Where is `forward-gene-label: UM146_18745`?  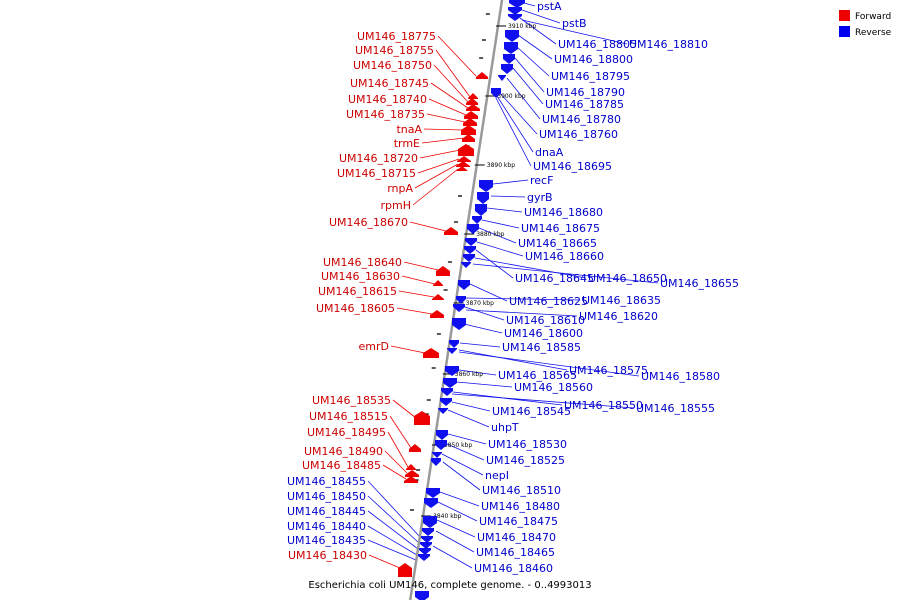
forward-gene-label: UM146_18745 is located at coordinates (389, 83).